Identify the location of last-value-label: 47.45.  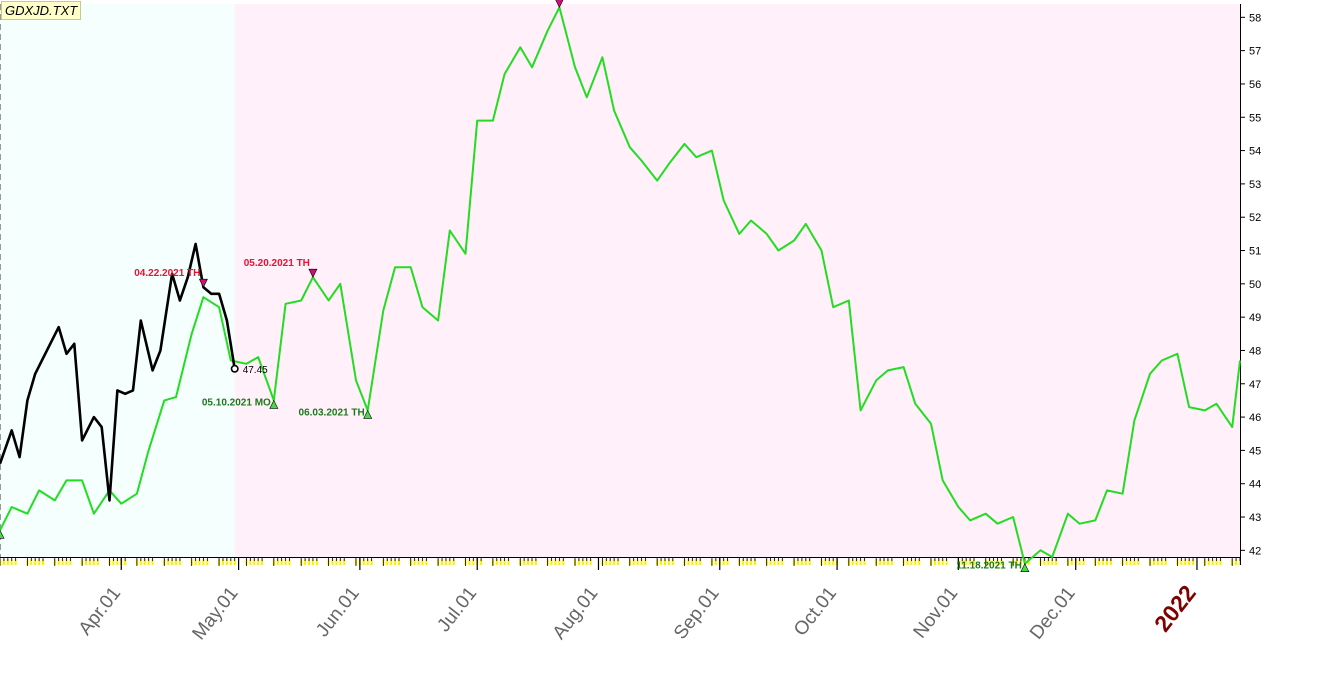
(255, 370).